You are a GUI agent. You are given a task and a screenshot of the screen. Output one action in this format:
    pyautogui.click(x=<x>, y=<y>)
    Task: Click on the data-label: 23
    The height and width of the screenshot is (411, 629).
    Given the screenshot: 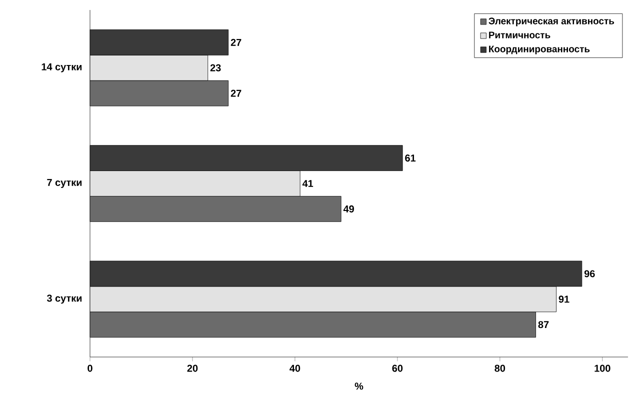 What is the action you would take?
    pyautogui.click(x=215, y=68)
    